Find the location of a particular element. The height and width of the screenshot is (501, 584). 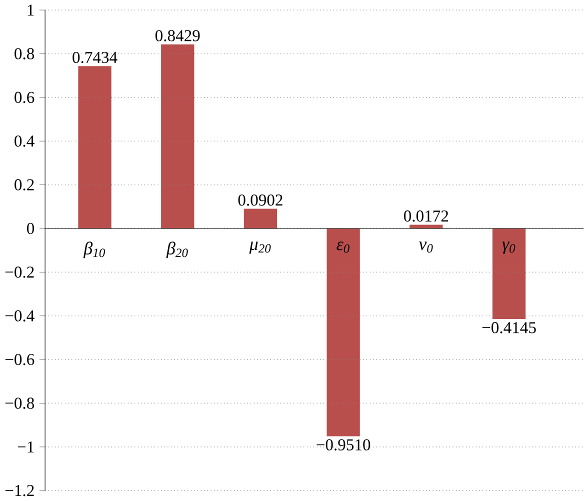

y-tick-label: 0.8 is located at coordinates (24, 54).